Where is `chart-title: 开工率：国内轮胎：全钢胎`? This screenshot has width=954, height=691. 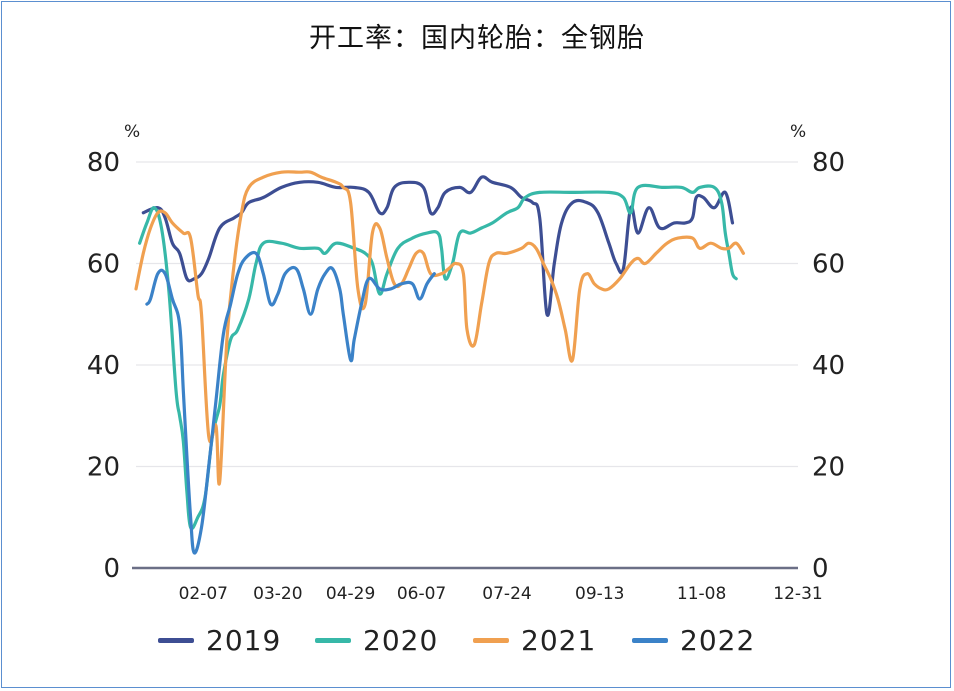
chart-title: 开工率：国内轮胎：全钢胎 is located at coordinates (477, 38).